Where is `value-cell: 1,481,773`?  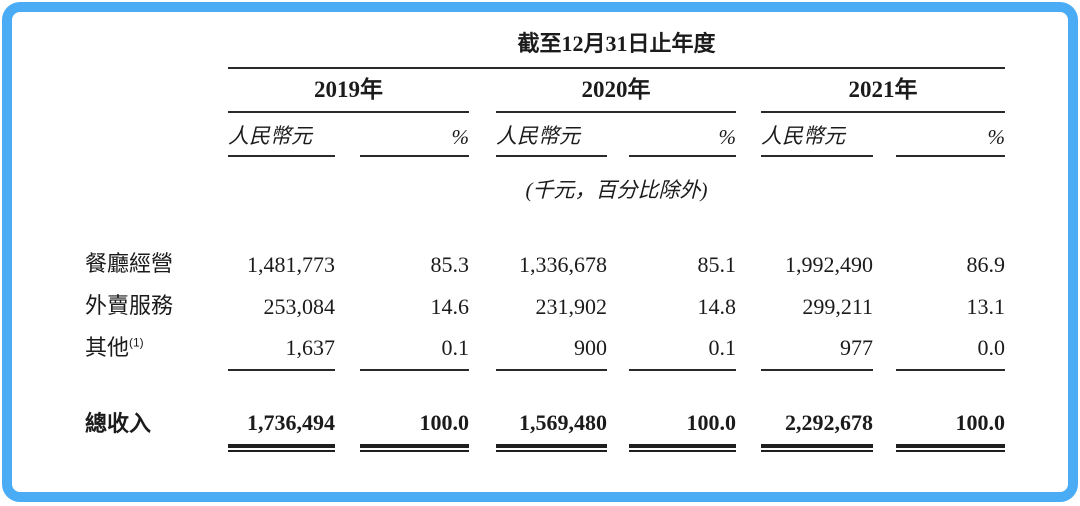
value-cell: 1,481,773 is located at coordinates (291, 264).